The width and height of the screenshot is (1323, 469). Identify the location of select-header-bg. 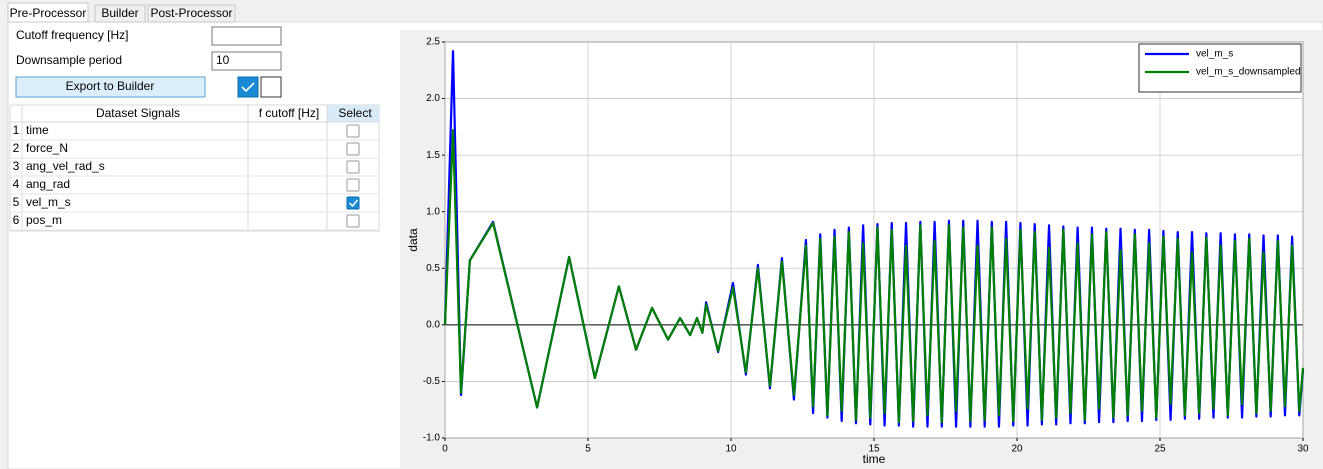
(353, 113).